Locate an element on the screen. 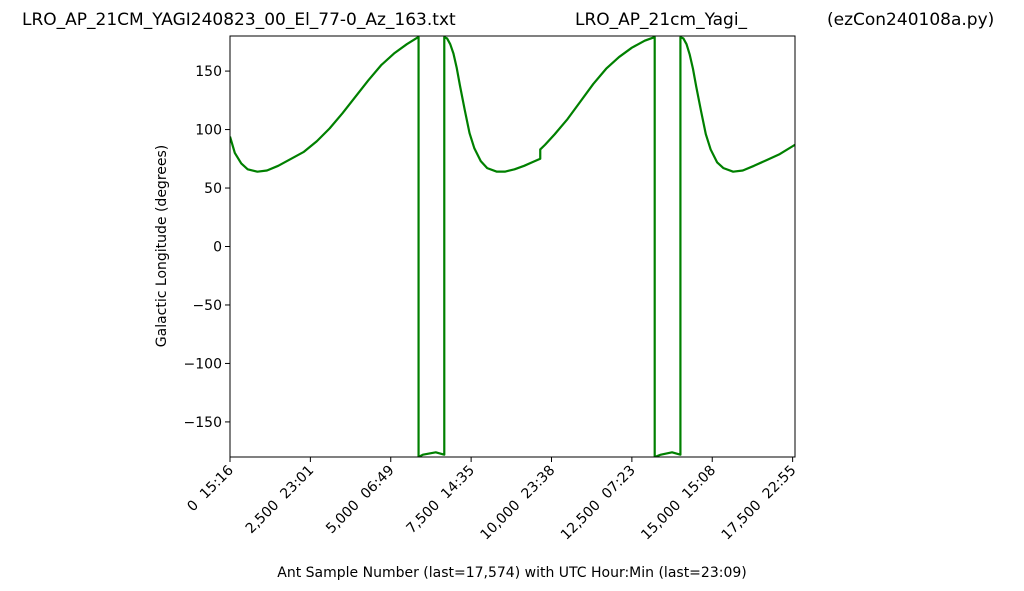  y-axis-label: Galactic Longitude (degrees) is located at coordinates (162, 246).